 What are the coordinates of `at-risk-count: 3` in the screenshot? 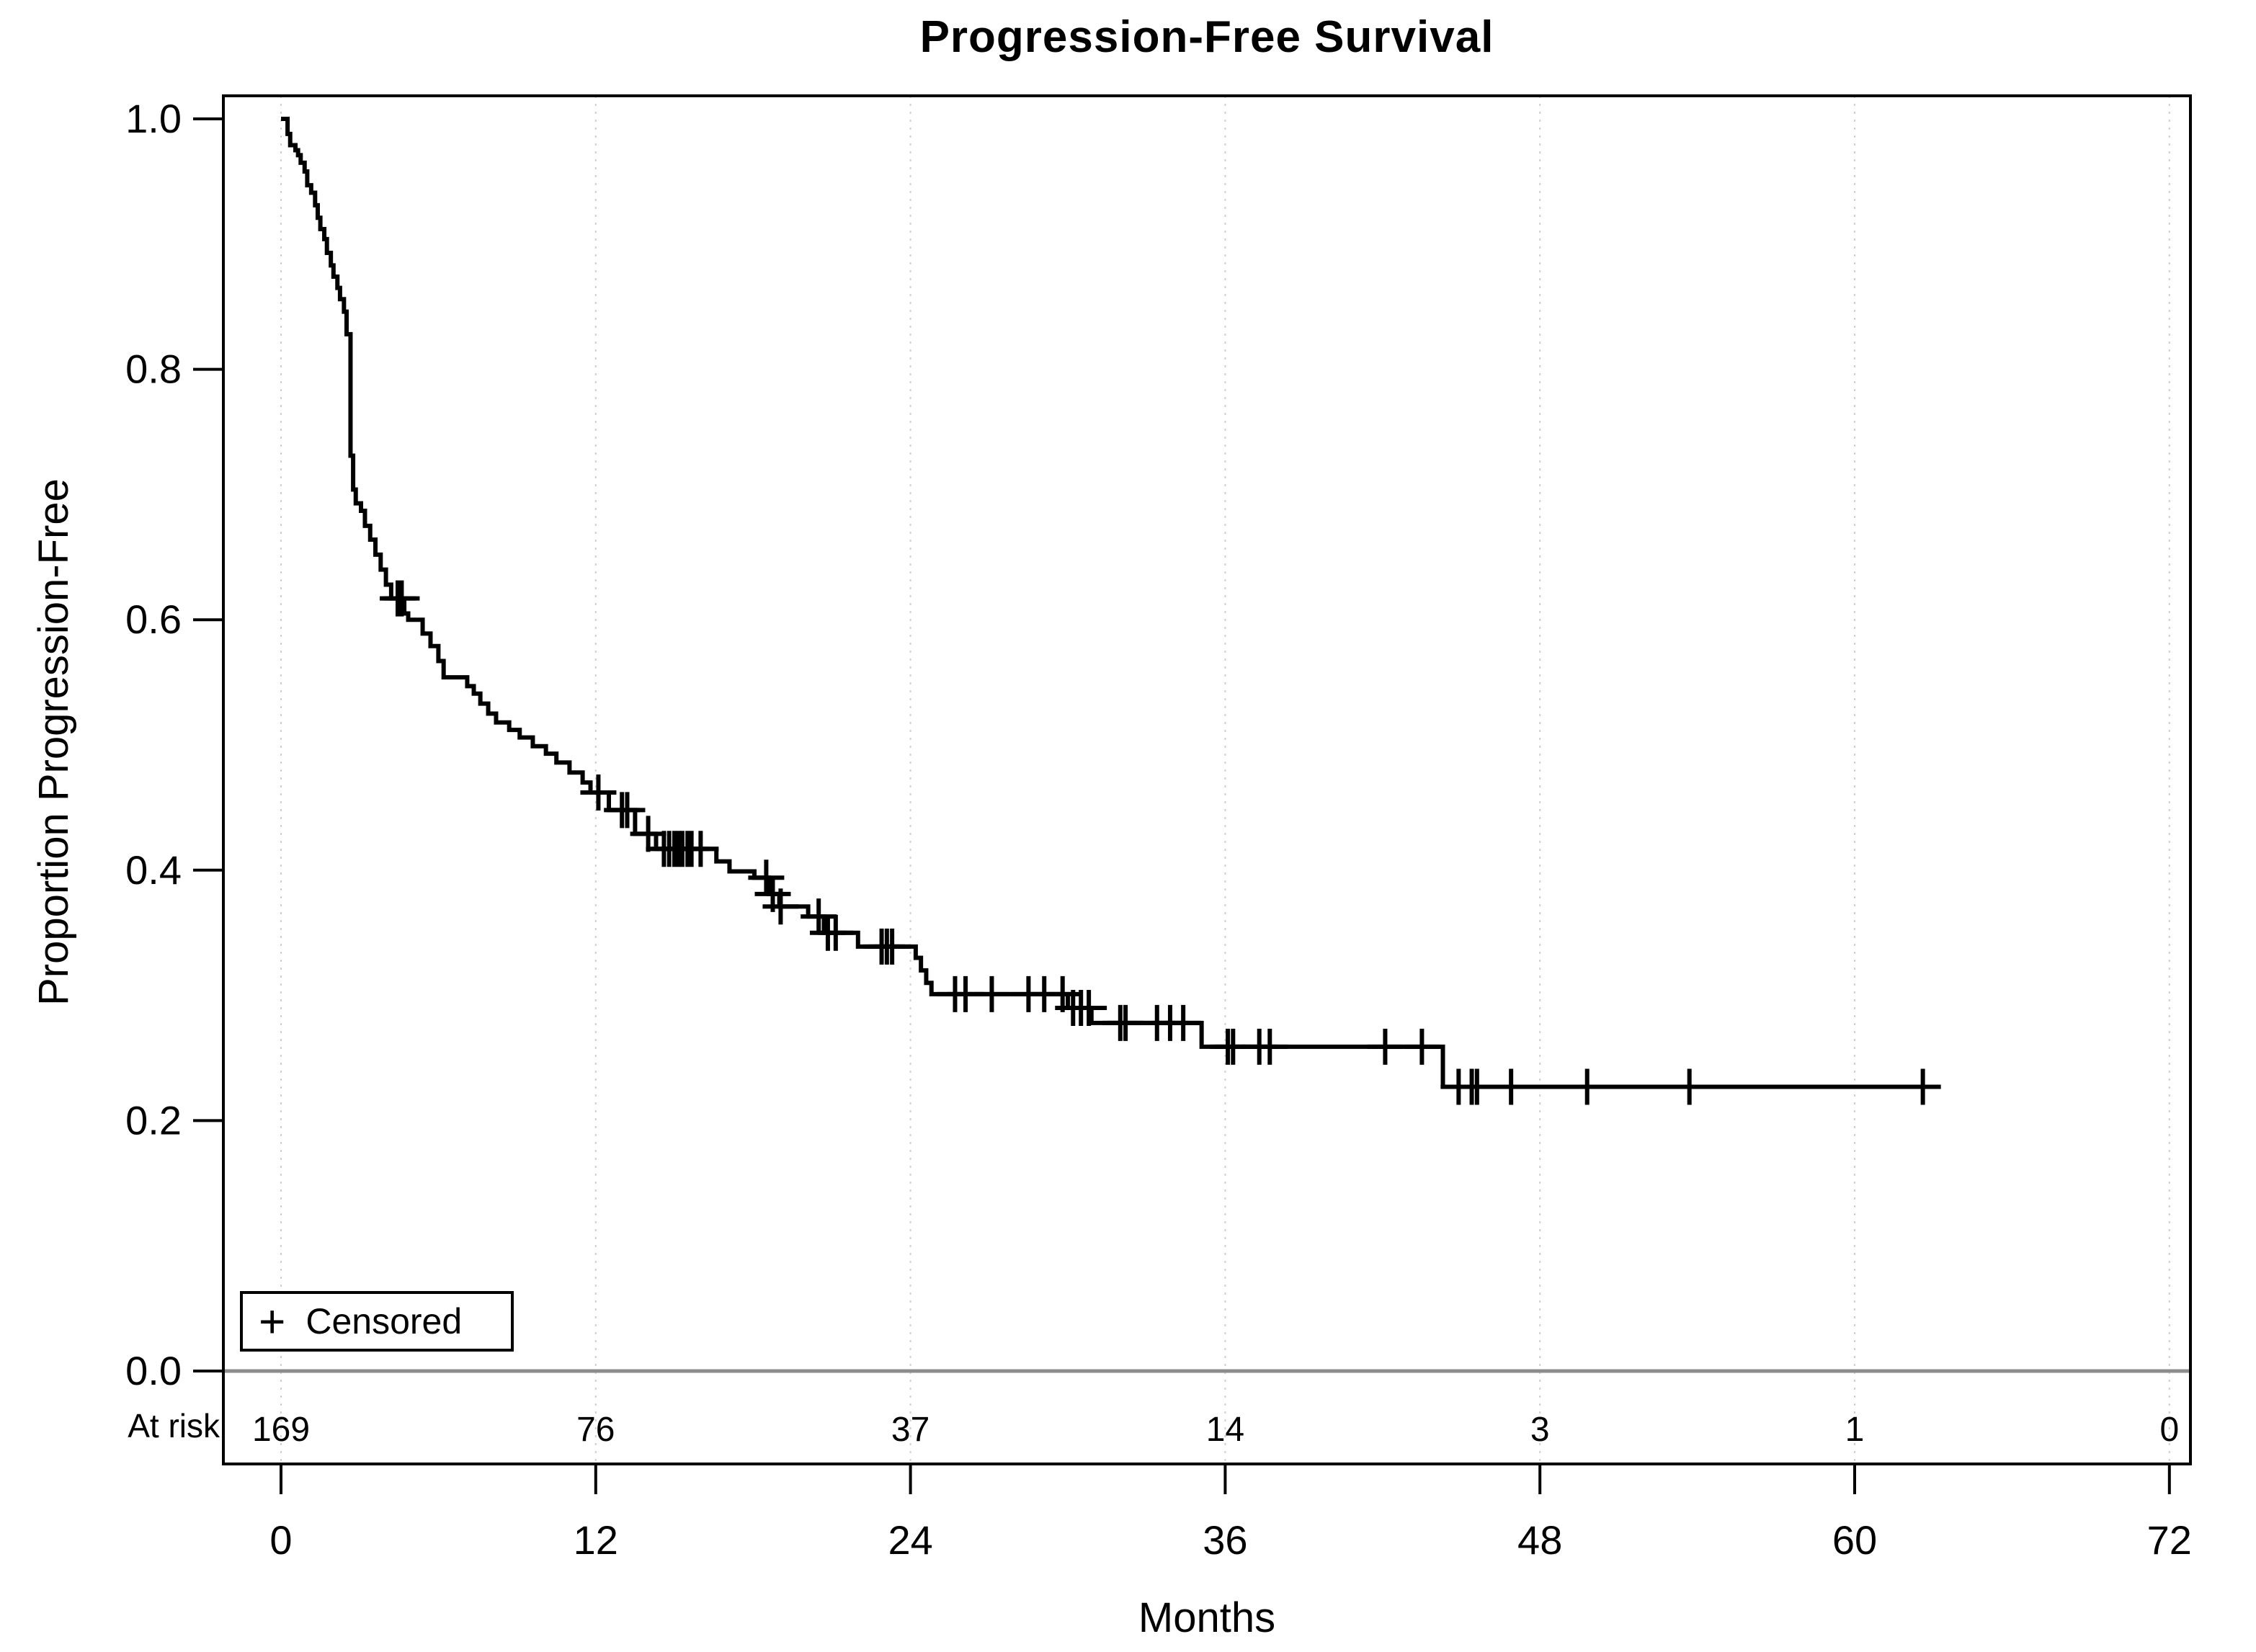 It's located at (1540, 1430).